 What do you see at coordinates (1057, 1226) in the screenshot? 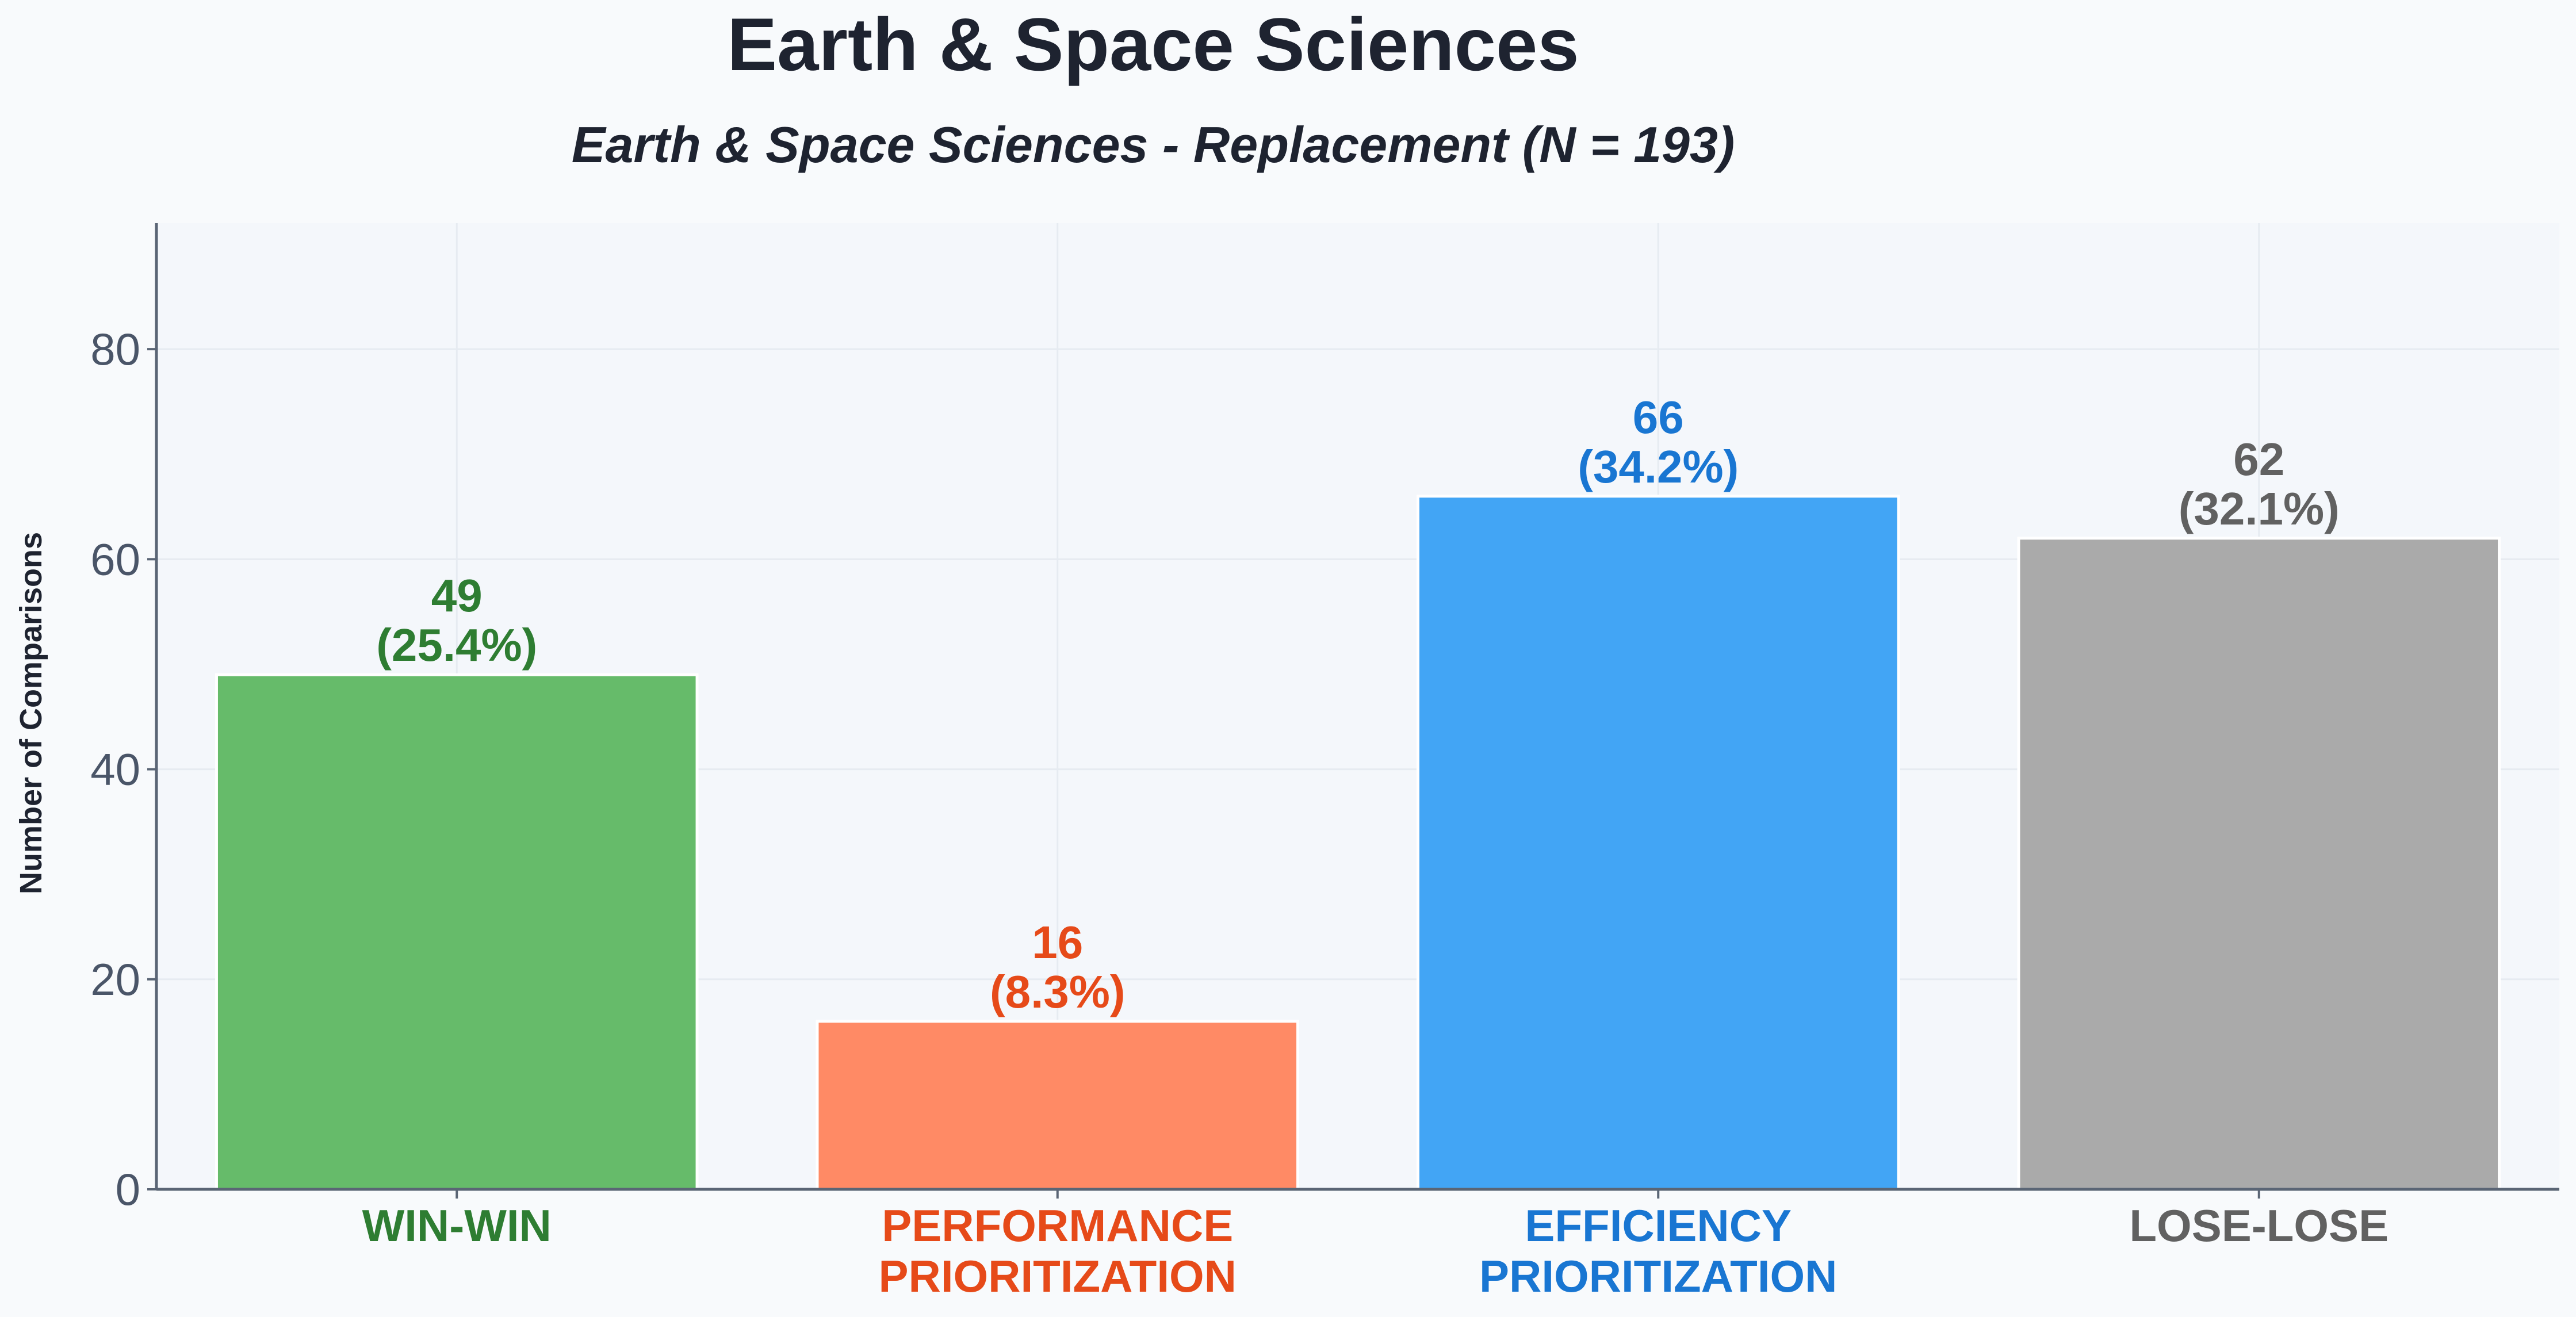
I see `x-tick-label: PERFORMANCE` at bounding box center [1057, 1226].